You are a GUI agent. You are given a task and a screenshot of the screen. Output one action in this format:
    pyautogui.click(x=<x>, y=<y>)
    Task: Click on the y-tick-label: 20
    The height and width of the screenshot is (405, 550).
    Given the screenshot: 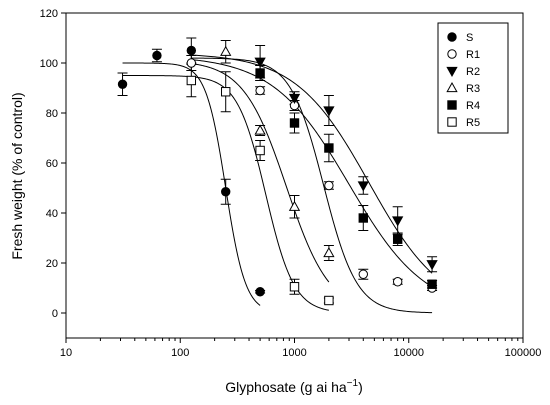 What is the action you would take?
    pyautogui.click(x=52, y=264)
    